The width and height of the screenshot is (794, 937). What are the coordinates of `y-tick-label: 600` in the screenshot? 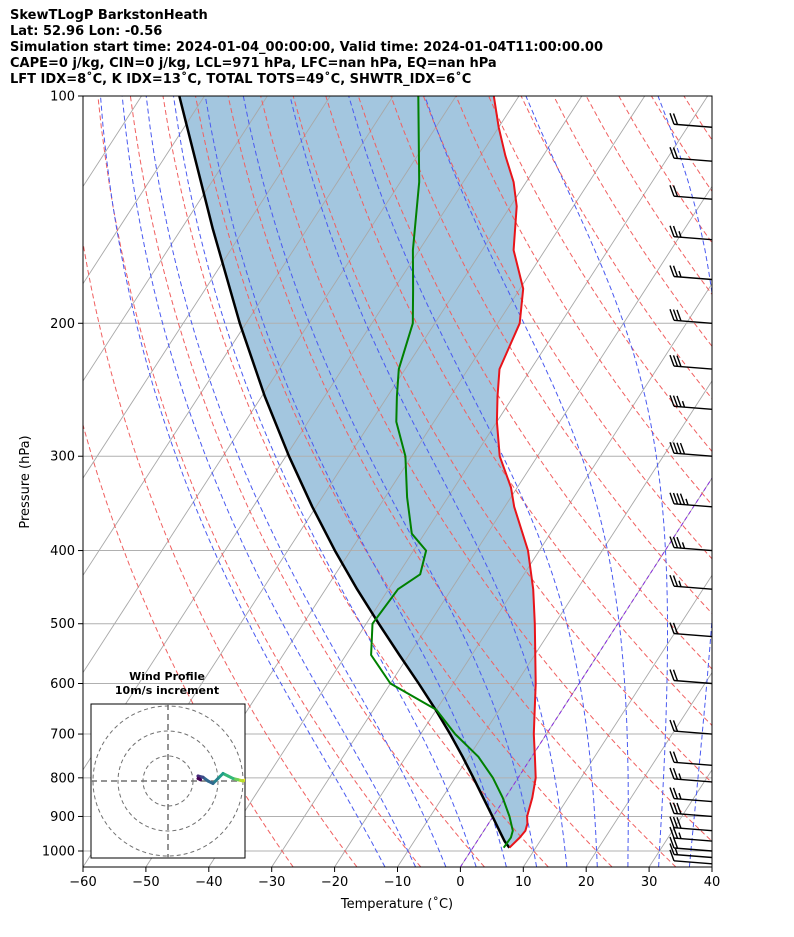 It's located at (62, 684).